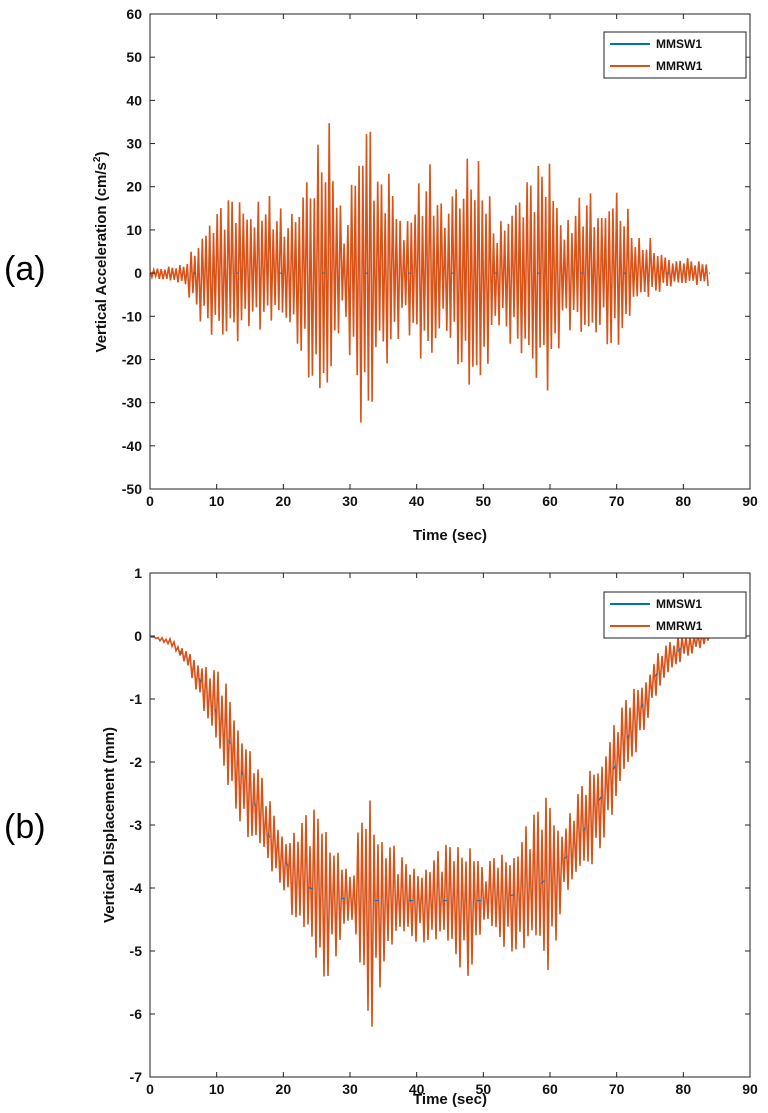 The height and width of the screenshot is (1113, 768). I want to click on y-tick-label-a: -30, so click(132, 403).